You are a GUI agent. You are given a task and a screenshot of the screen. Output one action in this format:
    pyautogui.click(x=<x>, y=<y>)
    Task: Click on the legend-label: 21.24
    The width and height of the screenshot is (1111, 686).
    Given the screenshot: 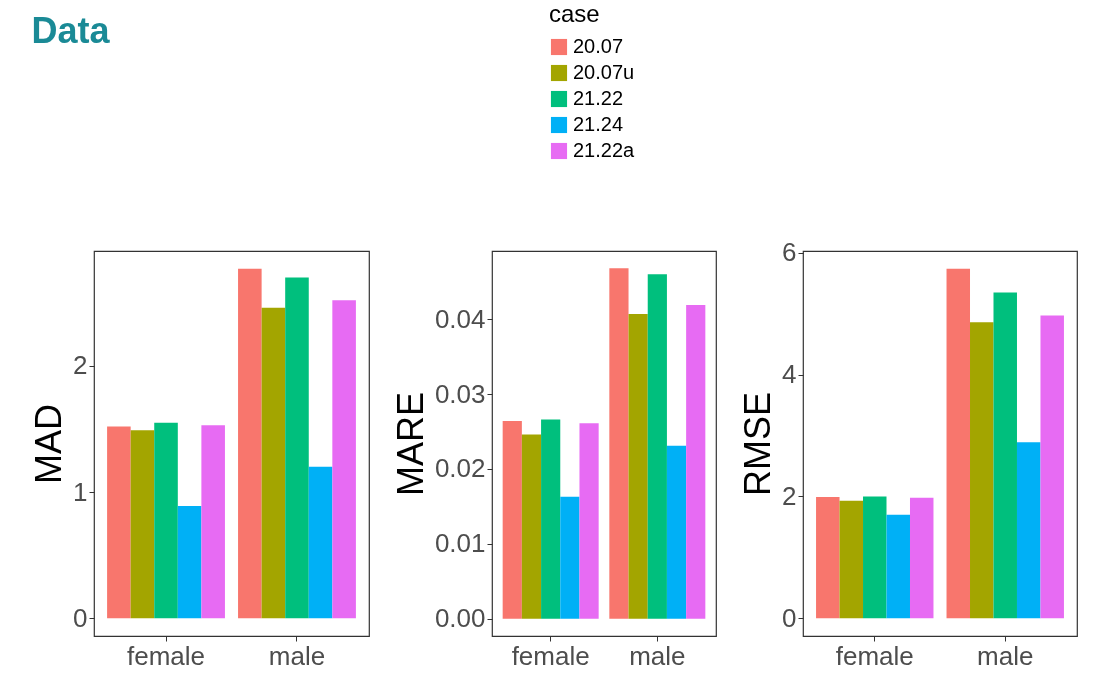 What is the action you would take?
    pyautogui.click(x=598, y=124)
    